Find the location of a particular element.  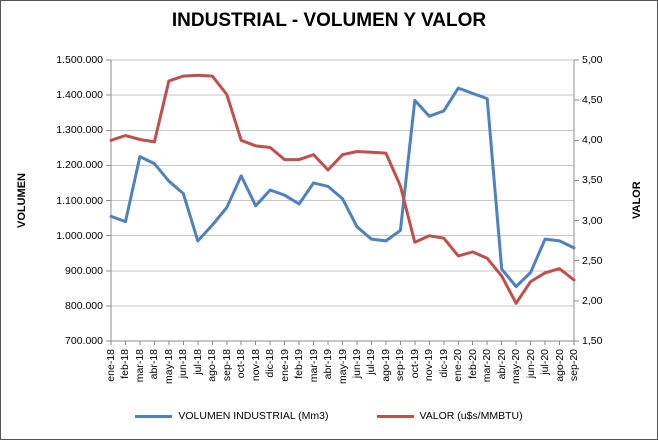

x-axis-tick-label: dic-18 is located at coordinates (270, 363).